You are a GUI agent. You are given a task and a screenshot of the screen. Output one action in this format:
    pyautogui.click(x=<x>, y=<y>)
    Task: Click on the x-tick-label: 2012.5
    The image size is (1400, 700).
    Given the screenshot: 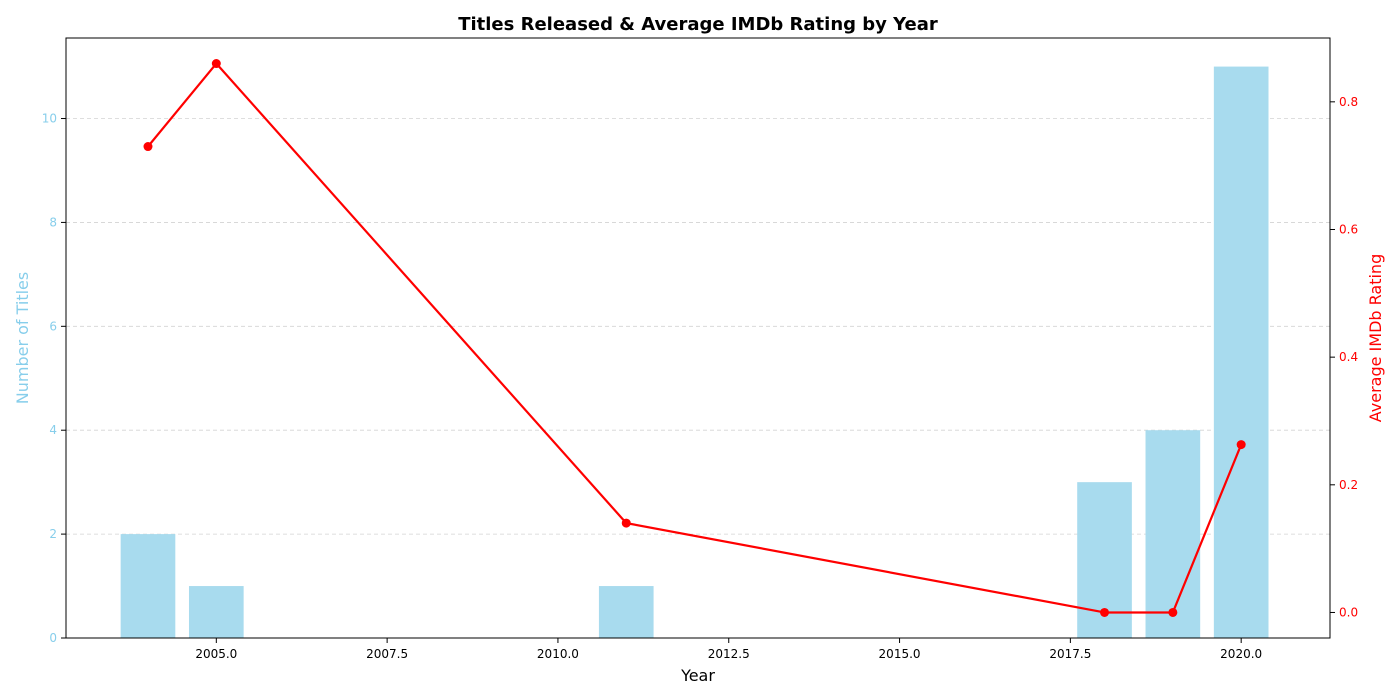 What is the action you would take?
    pyautogui.click(x=729, y=654)
    